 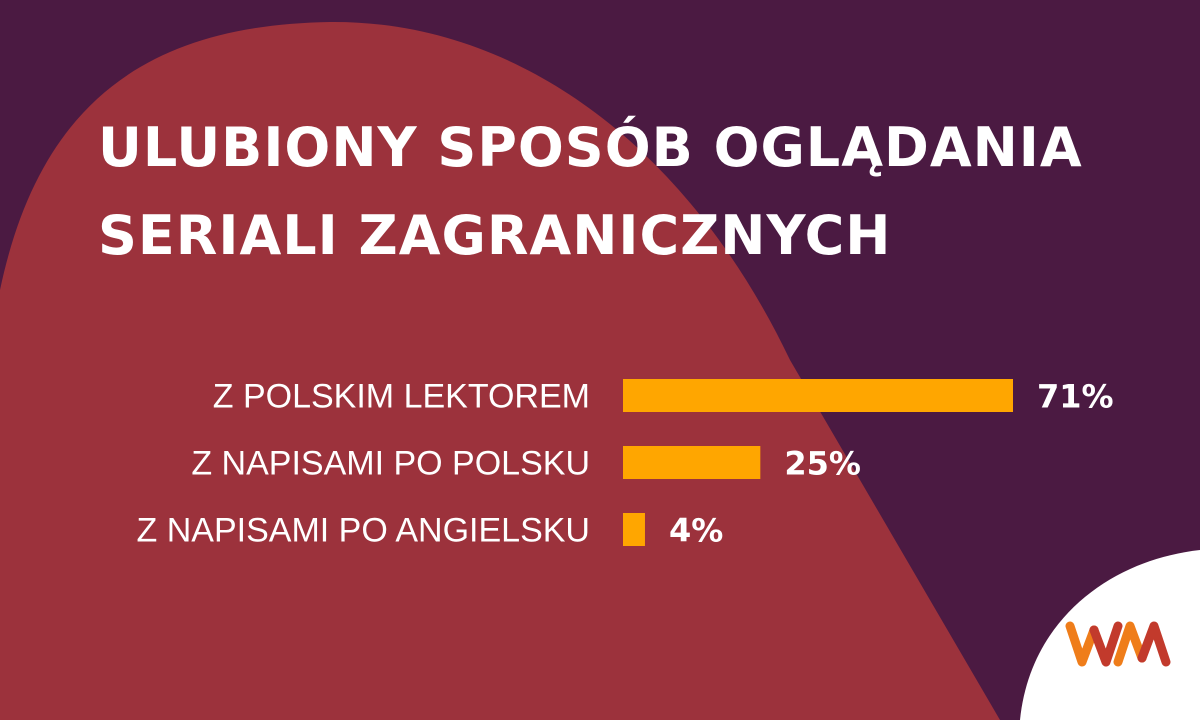 What do you see at coordinates (401, 397) in the screenshot?
I see `category-label: Z POLSKIM LEKTOREM` at bounding box center [401, 397].